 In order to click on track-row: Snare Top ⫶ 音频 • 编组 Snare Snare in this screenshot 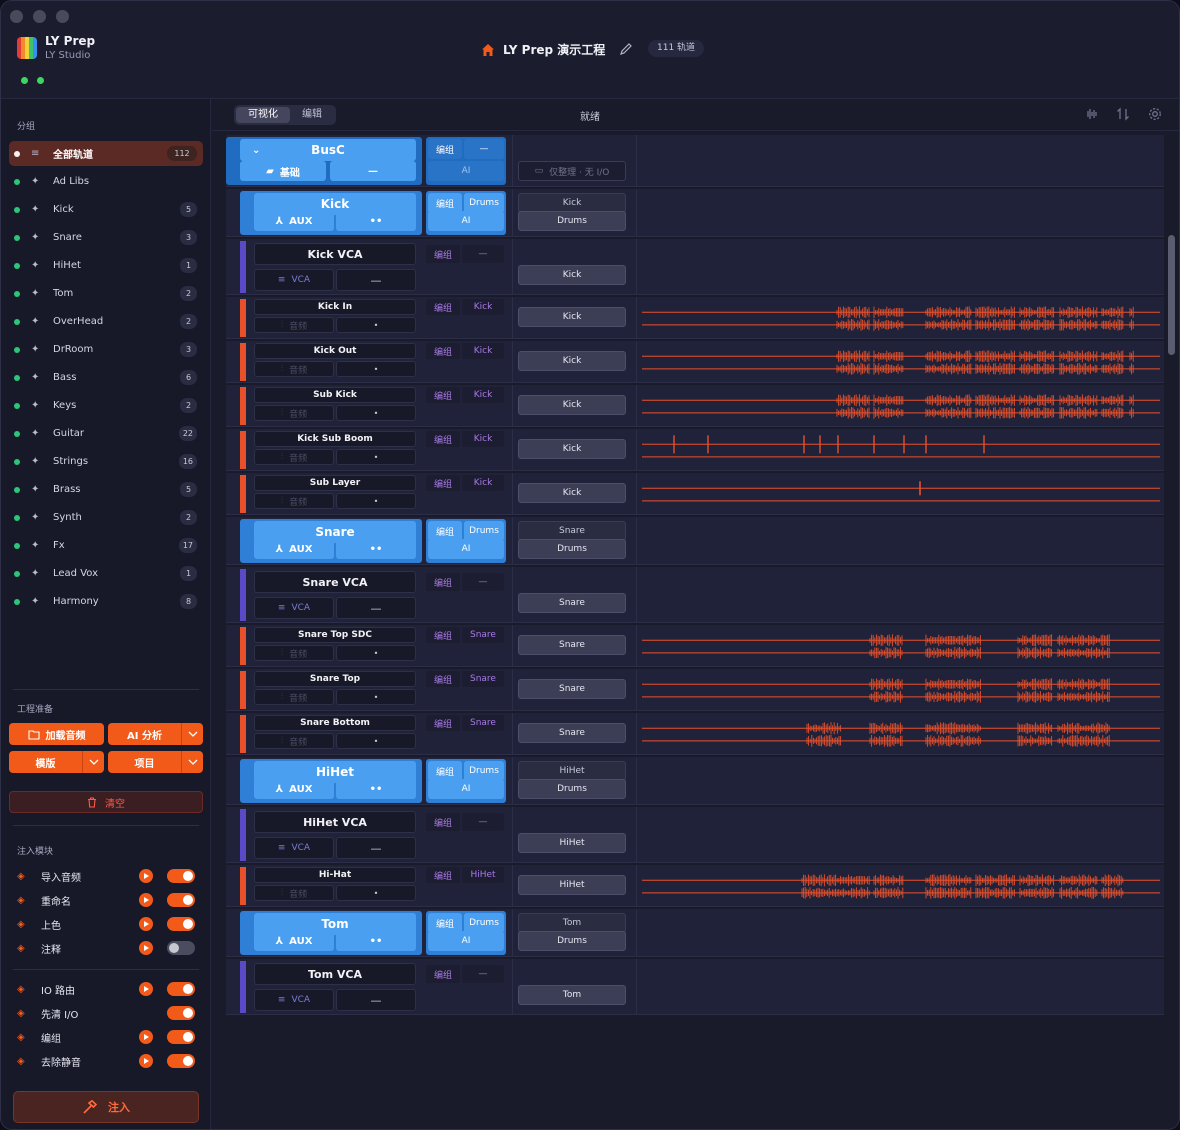, I will do `click(695, 690)`.